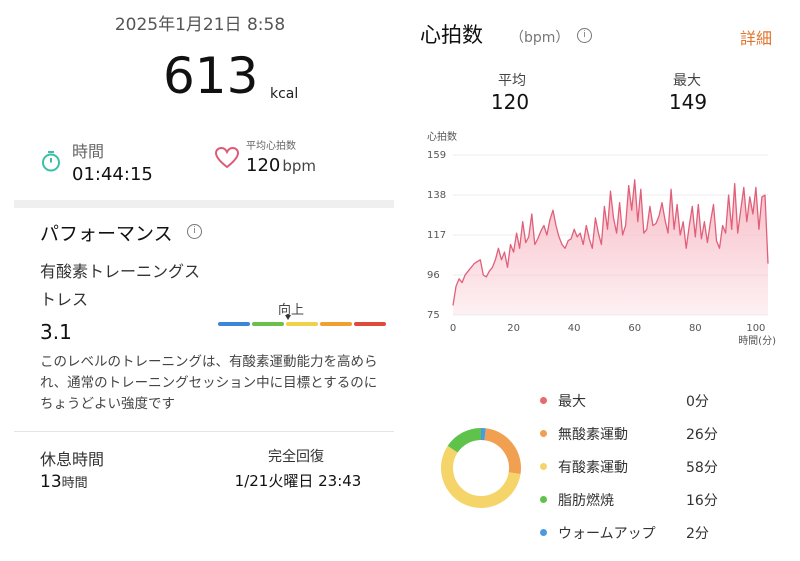  What do you see at coordinates (51, 161) in the screenshot?
I see `stopwatch-icon` at bounding box center [51, 161].